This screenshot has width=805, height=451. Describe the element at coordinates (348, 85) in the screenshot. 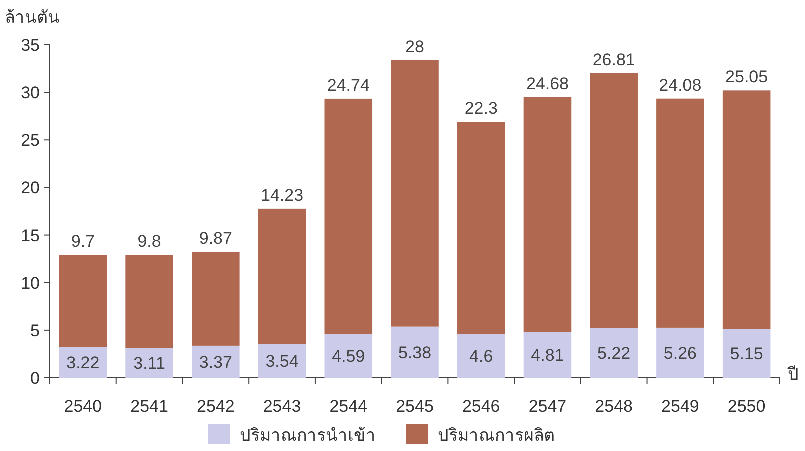

I see `data-label: 24.74` at that location.